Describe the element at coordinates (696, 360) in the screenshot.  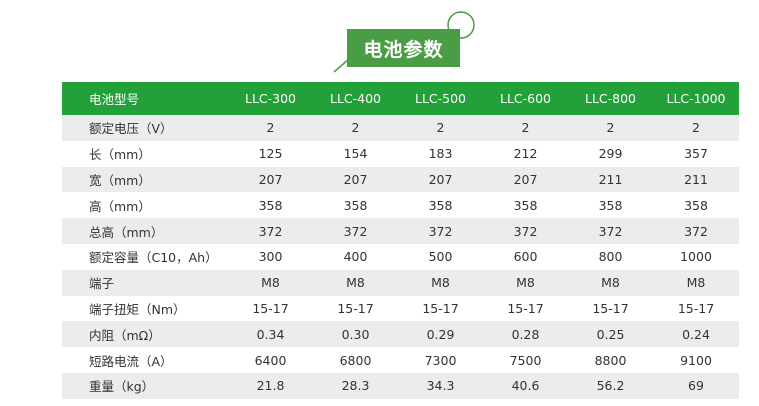
I see `value-cell: 9100` at that location.